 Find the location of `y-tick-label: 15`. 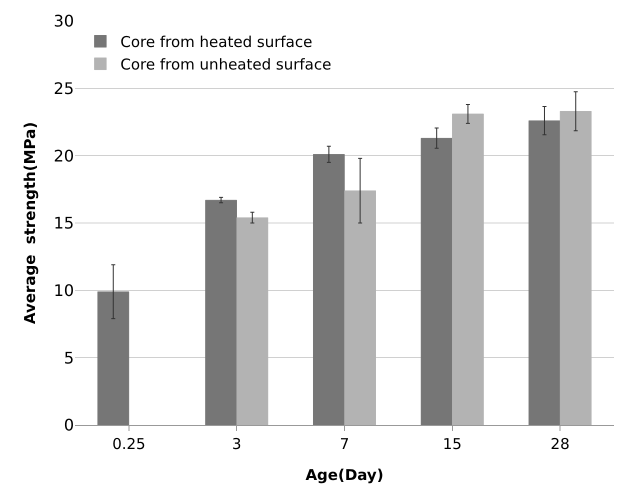

y-tick-label: 15 is located at coordinates (64, 223).